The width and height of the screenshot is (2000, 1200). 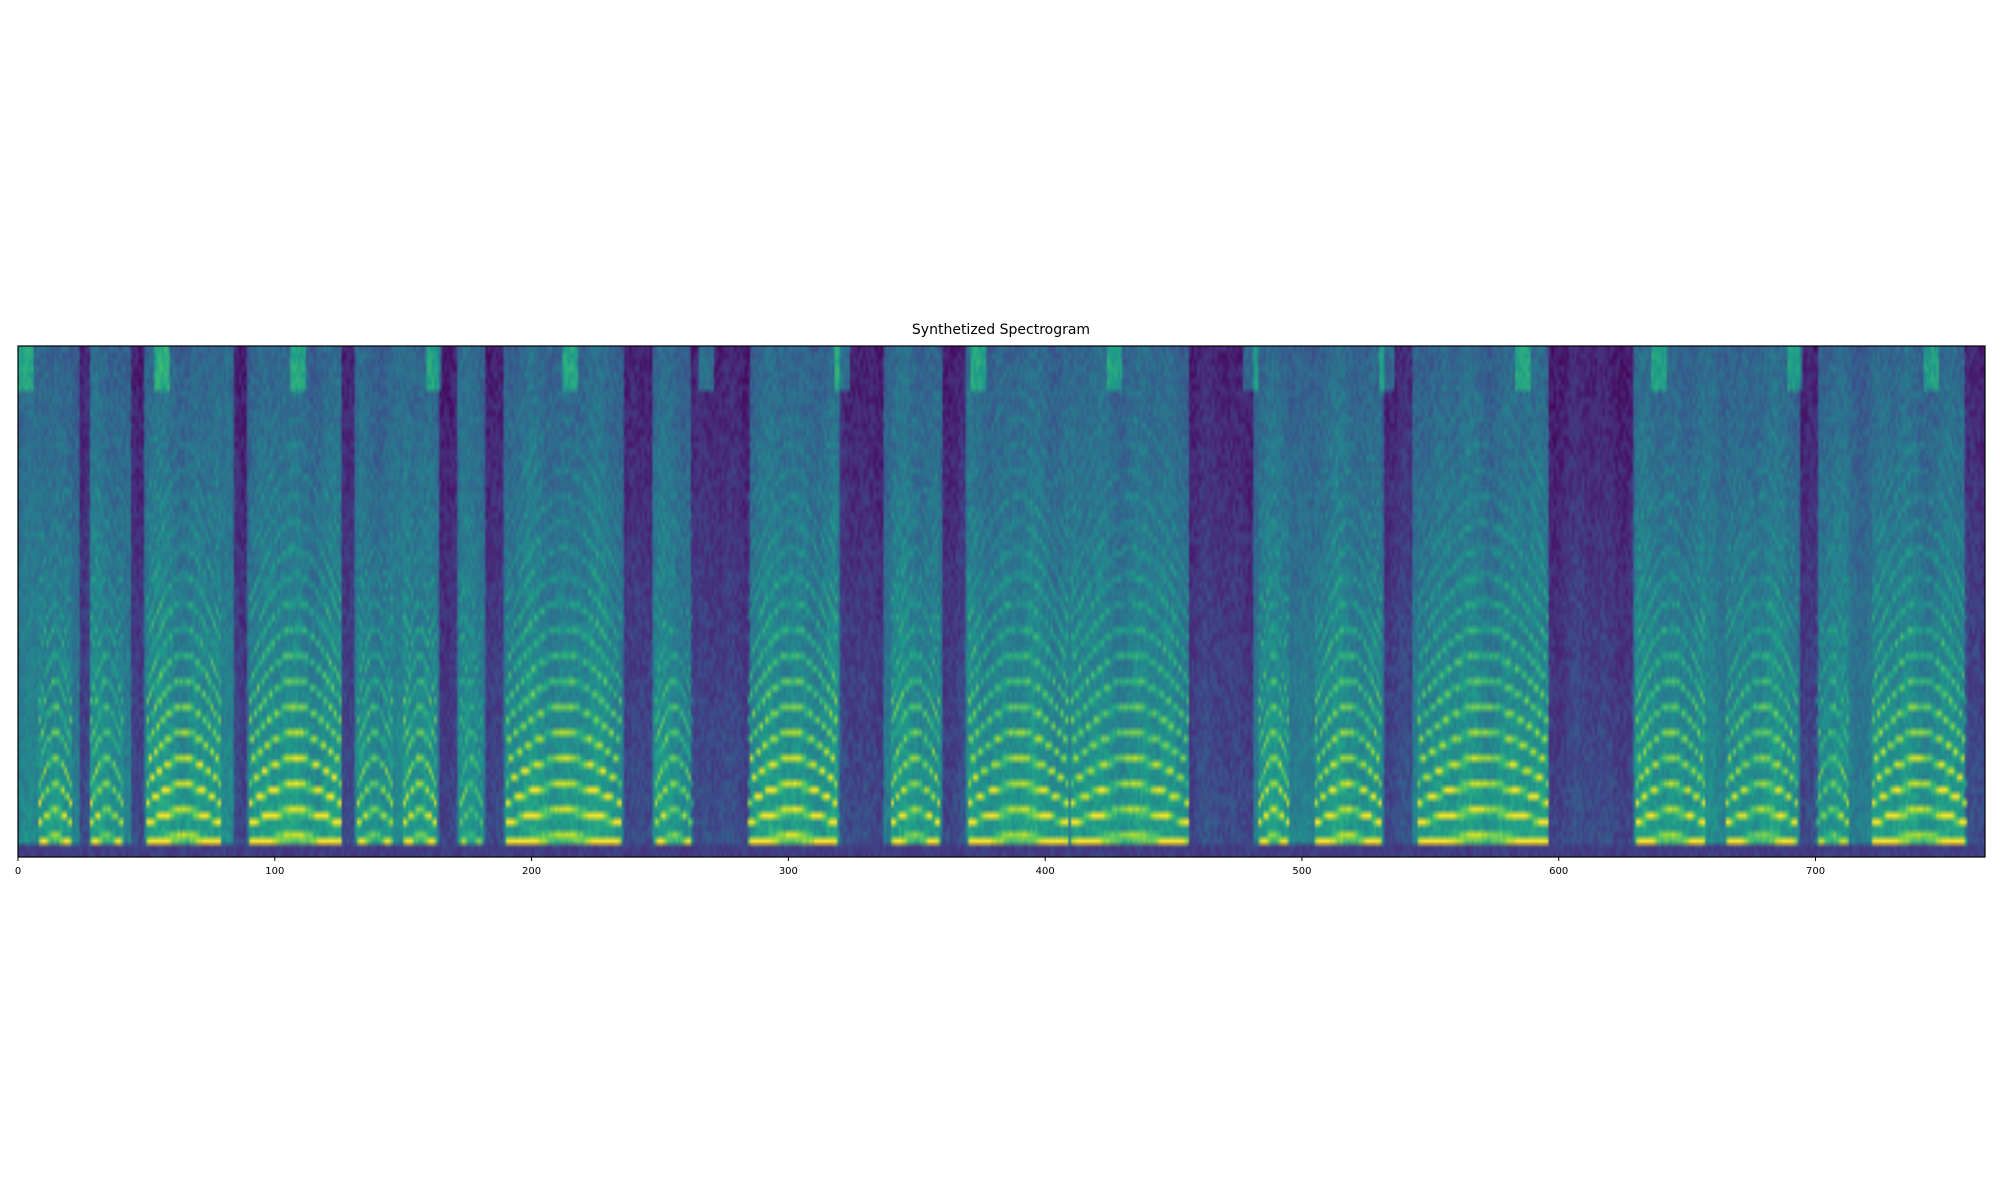 I want to click on x-tick-label-200: 200, so click(x=531, y=871).